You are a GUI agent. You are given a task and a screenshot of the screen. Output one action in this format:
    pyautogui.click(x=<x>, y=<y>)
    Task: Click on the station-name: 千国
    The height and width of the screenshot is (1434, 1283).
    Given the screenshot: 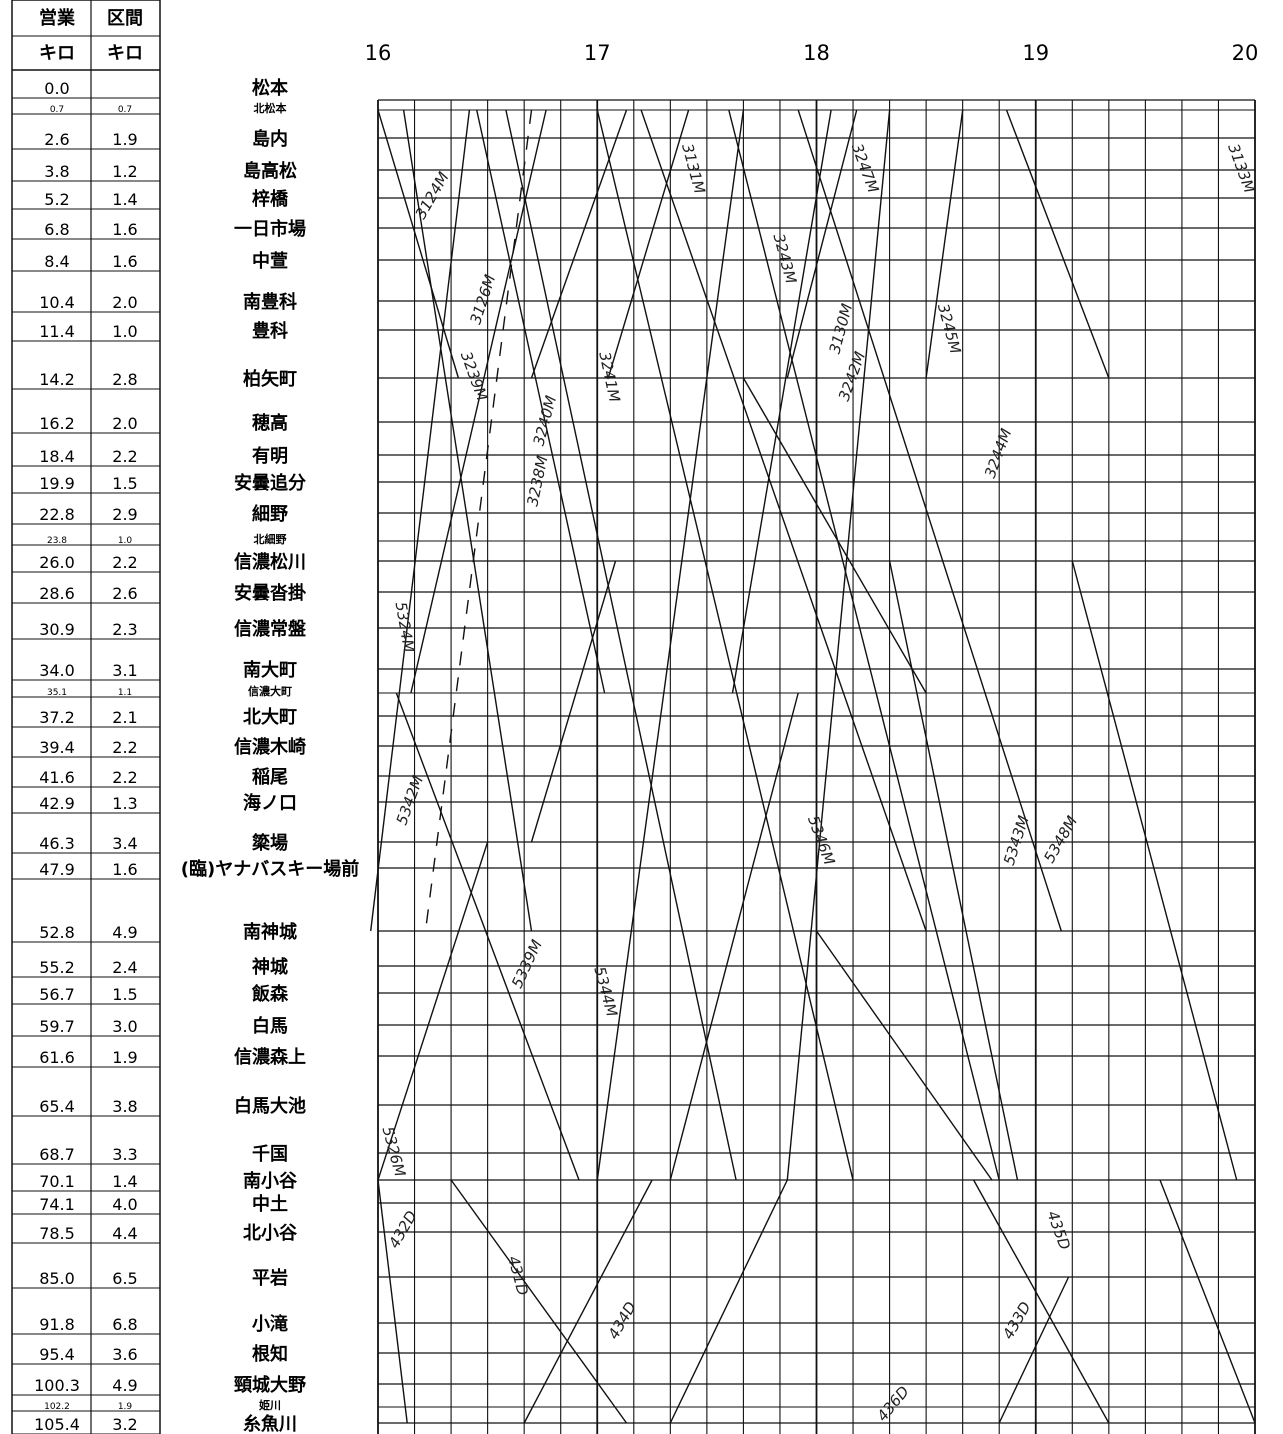 What is the action you would take?
    pyautogui.click(x=270, y=1154)
    